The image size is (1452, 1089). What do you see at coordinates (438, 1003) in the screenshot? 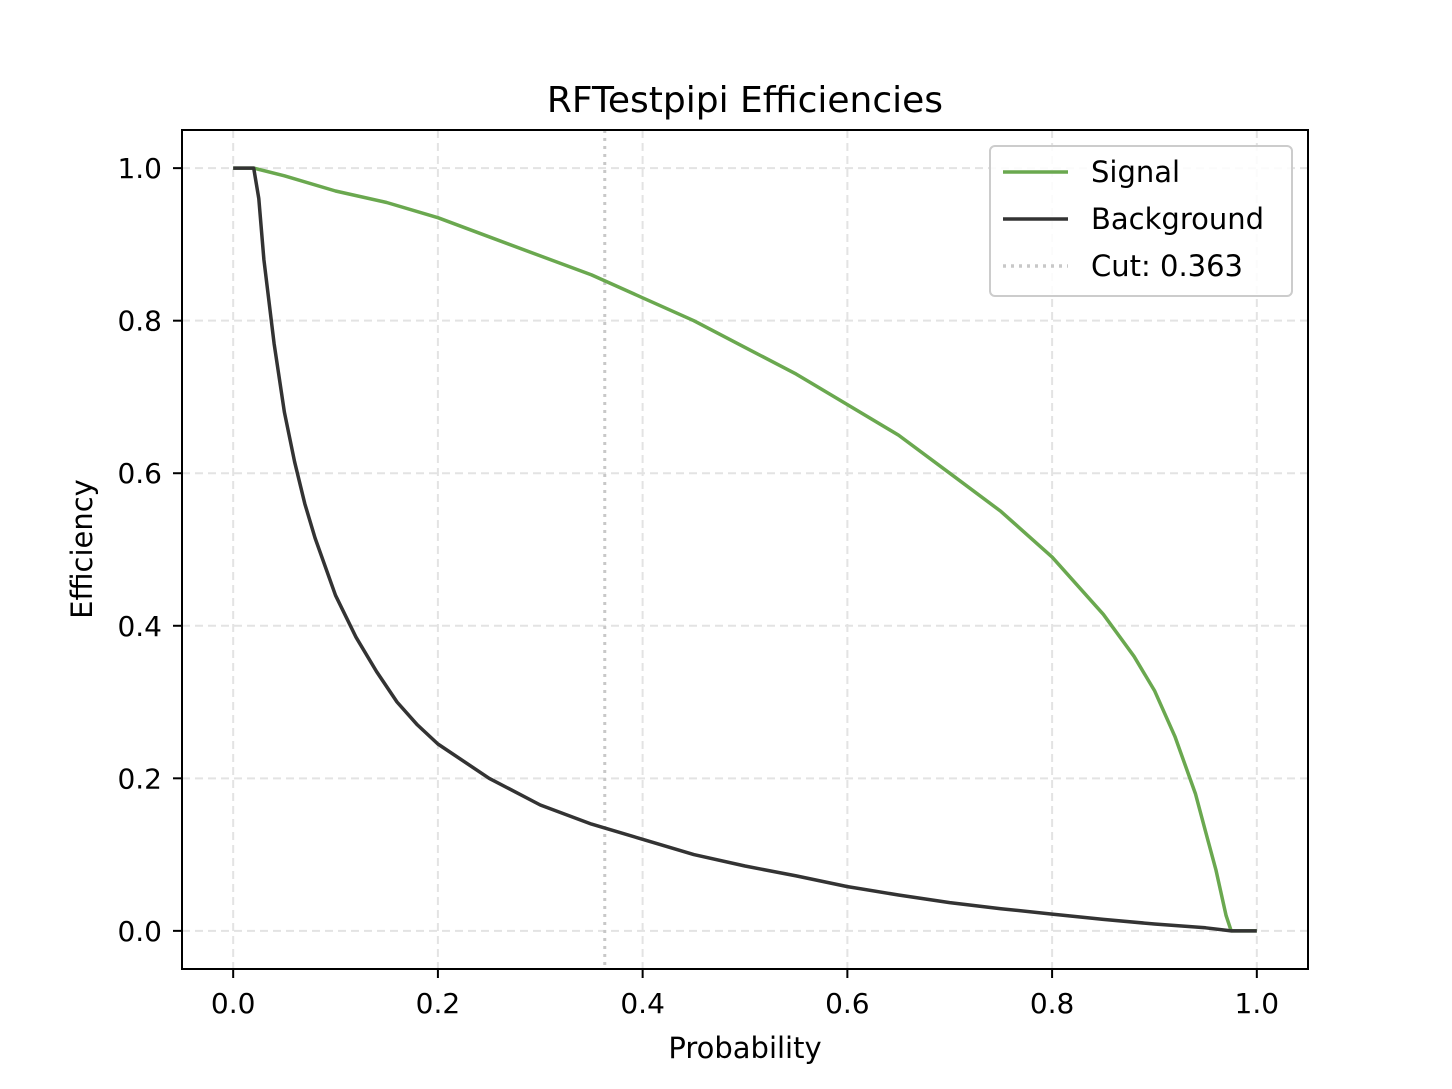
I see `x-tick-label-1: 0.2` at bounding box center [438, 1003].